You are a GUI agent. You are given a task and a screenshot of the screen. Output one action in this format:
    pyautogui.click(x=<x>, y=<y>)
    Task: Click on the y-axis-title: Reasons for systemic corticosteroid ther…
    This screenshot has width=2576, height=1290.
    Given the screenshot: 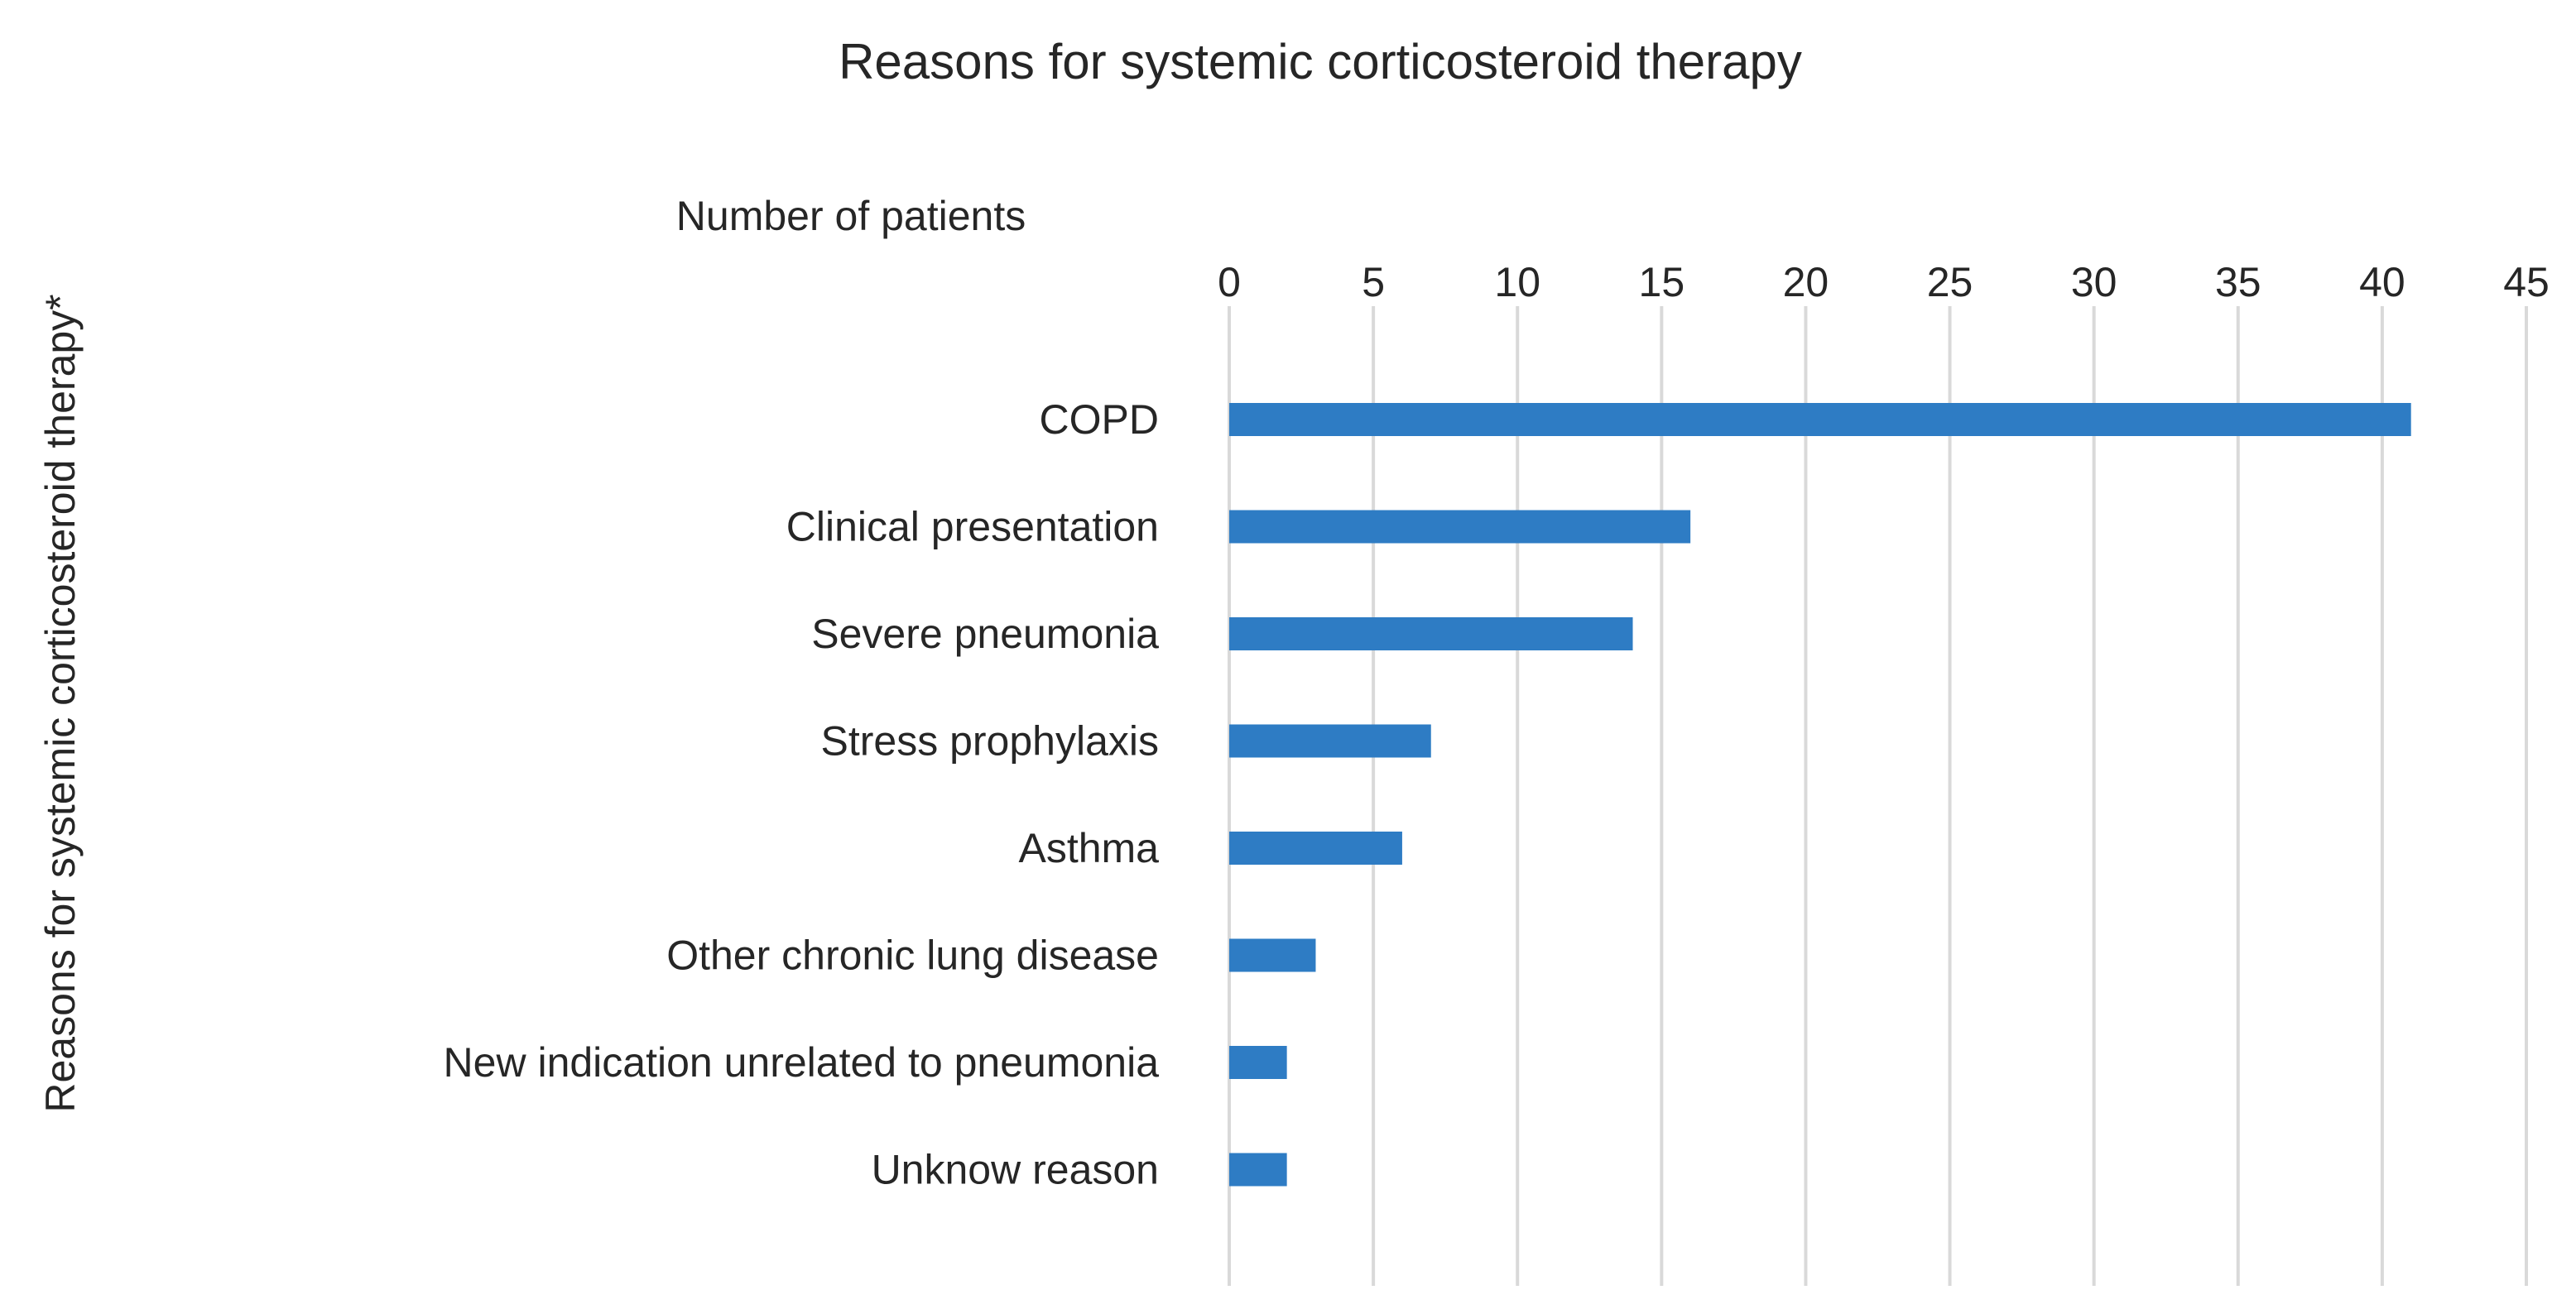 What is the action you would take?
    pyautogui.click(x=60, y=703)
    